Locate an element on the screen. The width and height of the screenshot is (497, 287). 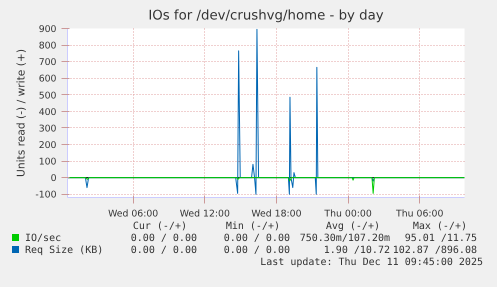
y-tick-label: 0 is located at coordinates (53, 178).